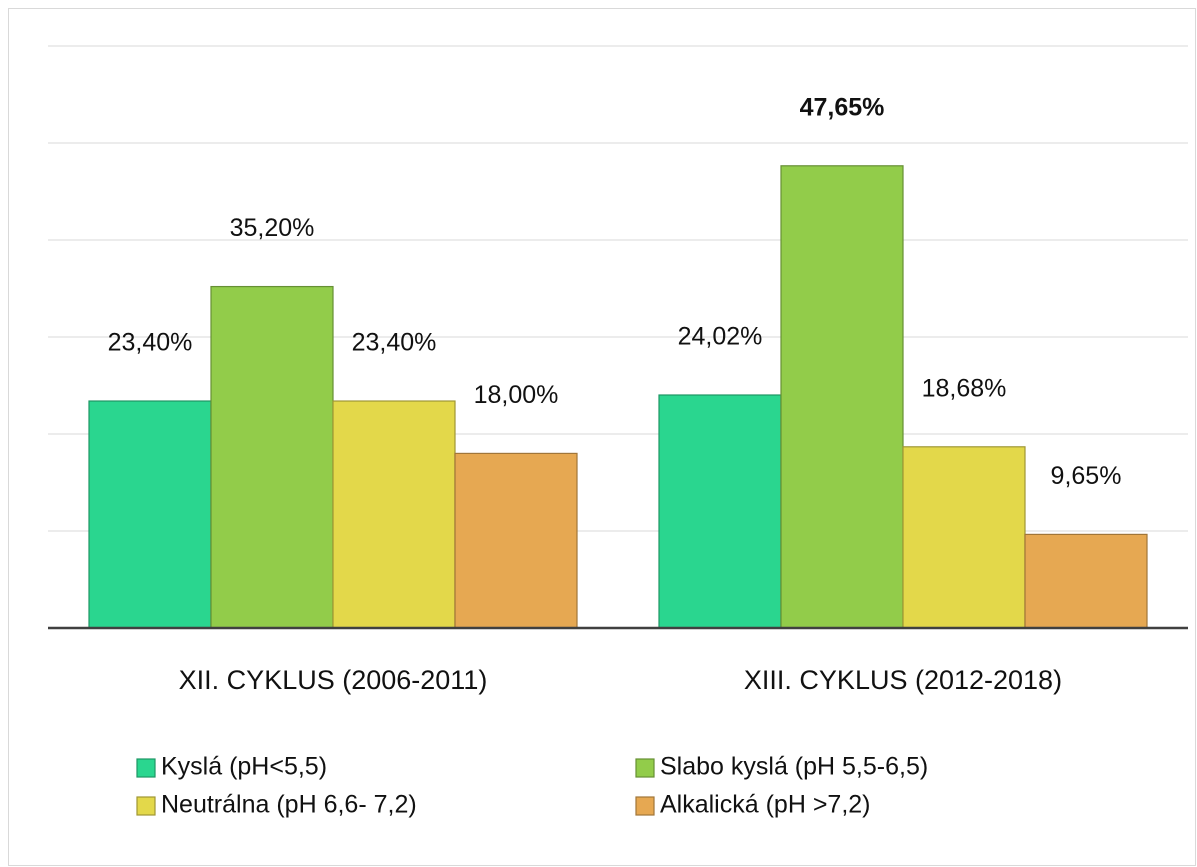 The width and height of the screenshot is (1197, 867). What do you see at coordinates (244, 767) in the screenshot?
I see `legend-label: Kyslá (pH<5,5)` at bounding box center [244, 767].